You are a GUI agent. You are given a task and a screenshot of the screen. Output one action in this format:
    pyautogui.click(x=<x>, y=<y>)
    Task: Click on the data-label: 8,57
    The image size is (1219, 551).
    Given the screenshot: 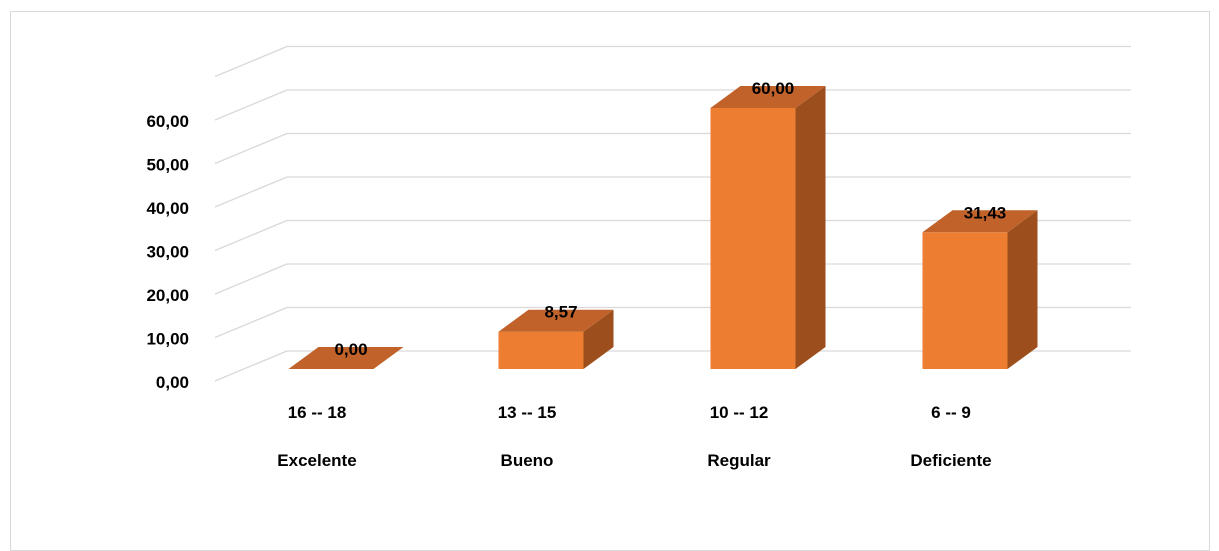 What is the action you would take?
    pyautogui.click(x=560, y=312)
    